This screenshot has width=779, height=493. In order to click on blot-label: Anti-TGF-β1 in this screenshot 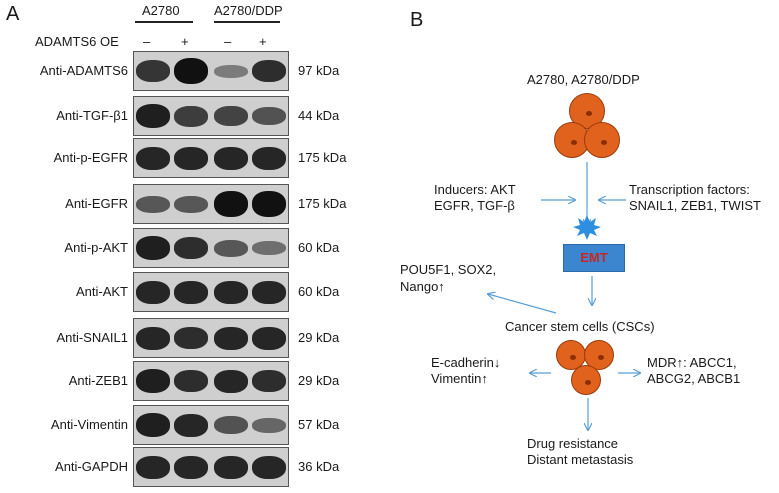, I will do `click(92, 115)`.